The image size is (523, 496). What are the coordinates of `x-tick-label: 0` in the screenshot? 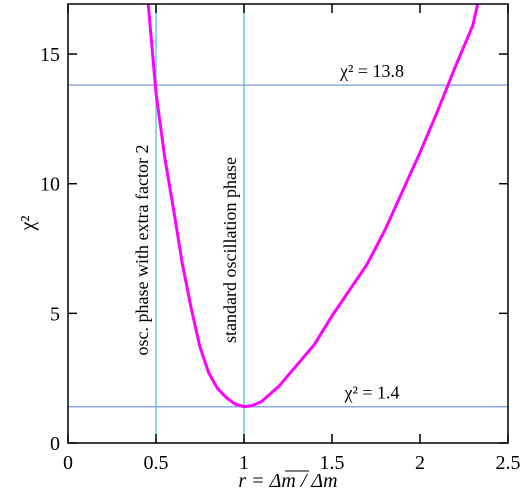 It's located at (68, 463).